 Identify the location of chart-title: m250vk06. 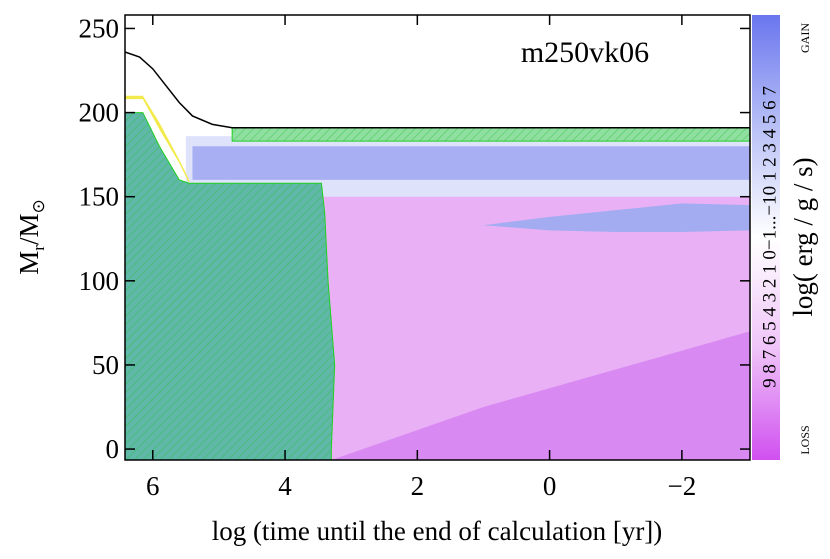
(585, 52).